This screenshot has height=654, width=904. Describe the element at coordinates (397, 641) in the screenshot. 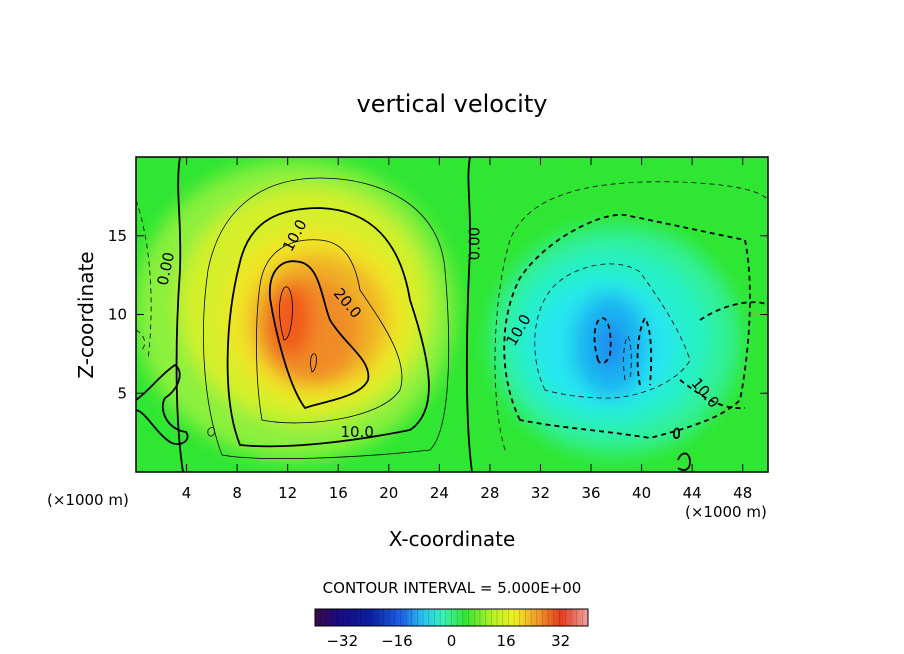

I see `colorbar-tick-label: −16` at that location.